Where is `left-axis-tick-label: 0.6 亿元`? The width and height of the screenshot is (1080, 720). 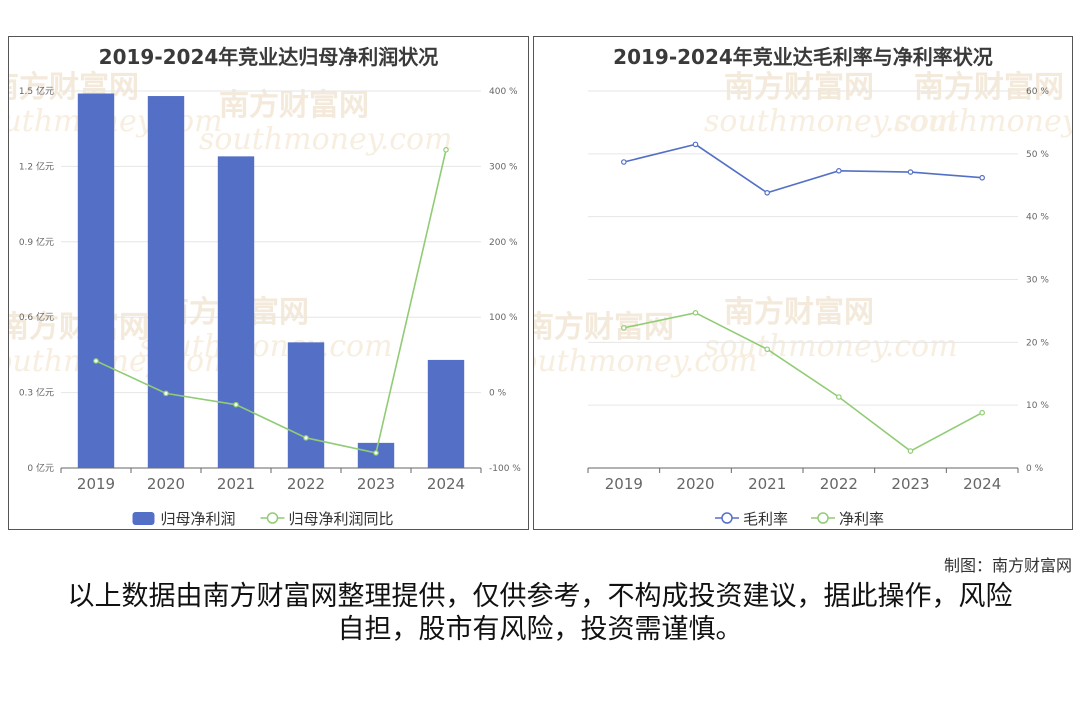
left-axis-tick-label: 0.6 亿元 is located at coordinates (36, 317).